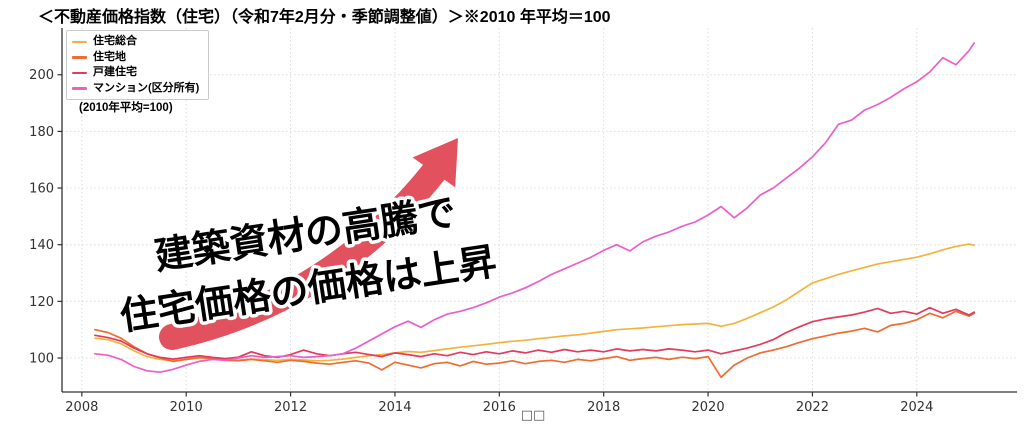  What do you see at coordinates (109, 56) in the screenshot?
I see `legend-label-takuchi: 住宅地` at bounding box center [109, 56].